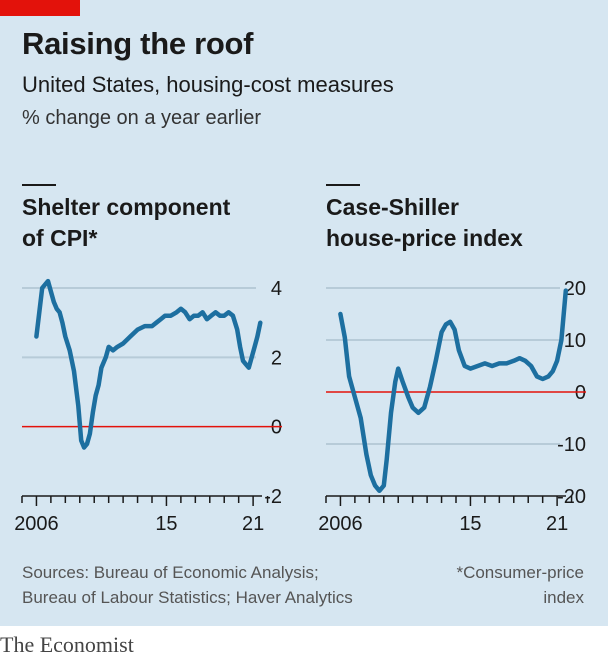  I want to click on right-y-tick-label: 10, so click(575, 341).